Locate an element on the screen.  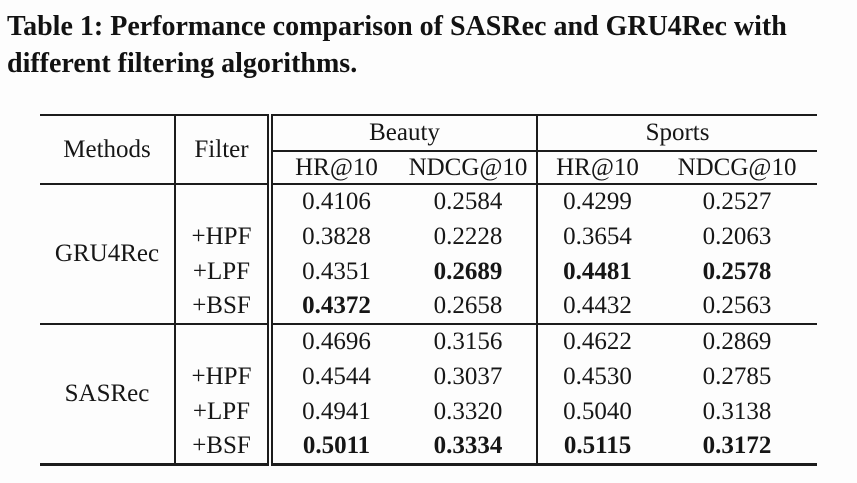
header-methods: Methods is located at coordinates (107, 150).